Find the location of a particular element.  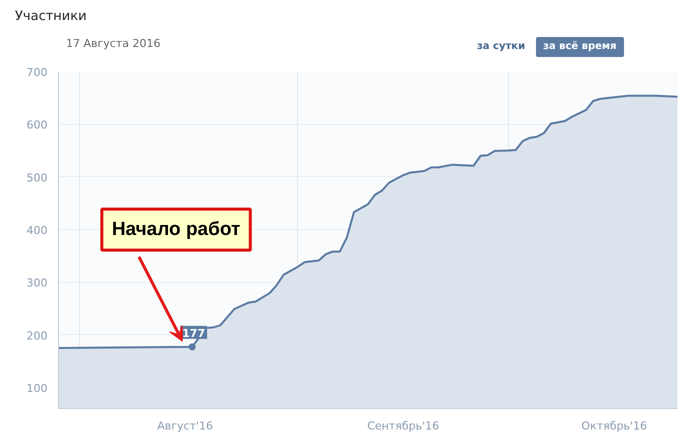

y-tick-label: 300 is located at coordinates (37, 283).